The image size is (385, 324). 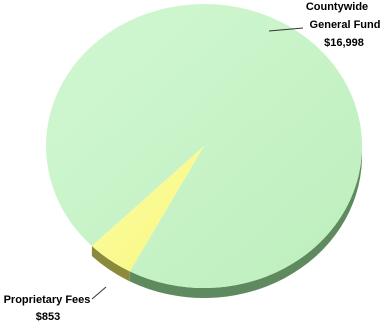 I want to click on leader-line-countywide, so click(x=286, y=29).